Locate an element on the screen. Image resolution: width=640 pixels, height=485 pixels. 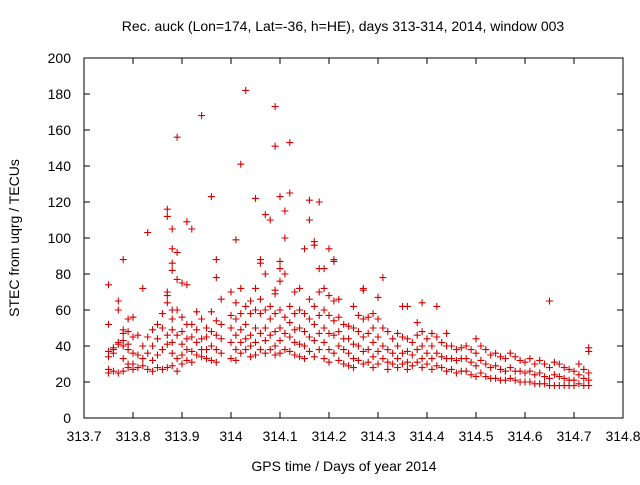
y-tick-label: 20 is located at coordinates (63, 382).